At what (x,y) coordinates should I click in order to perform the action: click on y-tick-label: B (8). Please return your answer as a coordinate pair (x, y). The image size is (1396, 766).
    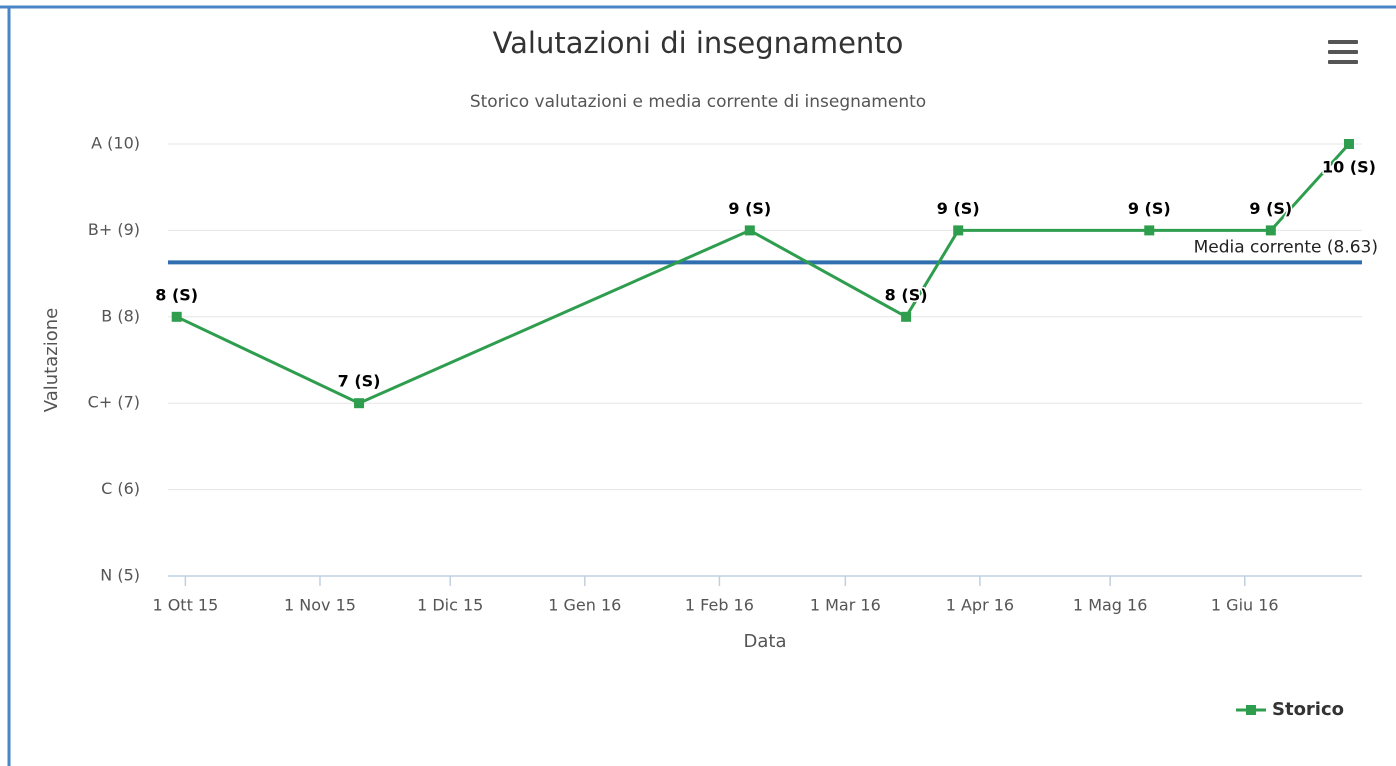
    Looking at the image, I should click on (120, 315).